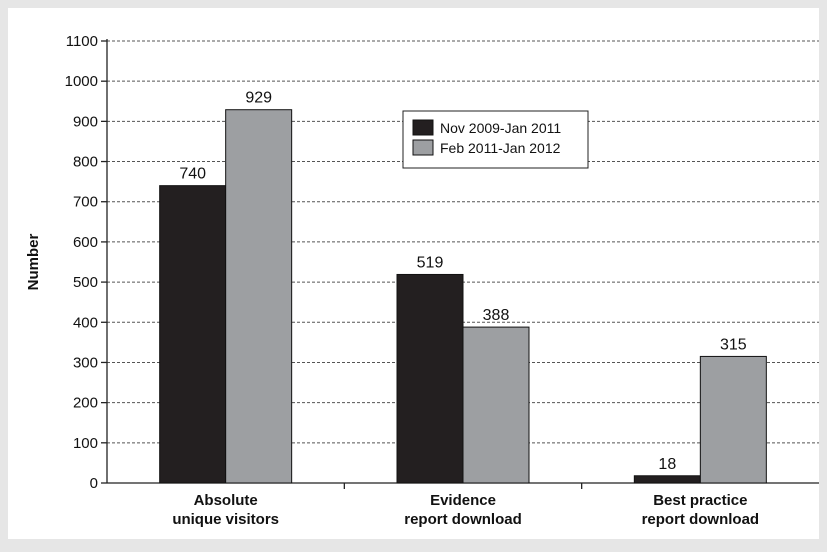 The image size is (827, 552). I want to click on y-tick-label: 0, so click(94, 483).